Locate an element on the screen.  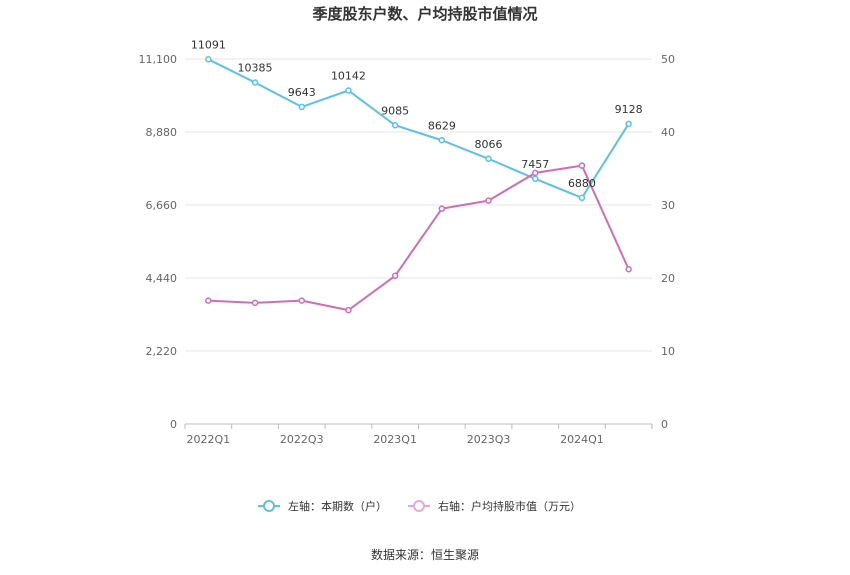
right-axis-ticks: 0 10 20 30 40 50 is located at coordinates (668, 242).